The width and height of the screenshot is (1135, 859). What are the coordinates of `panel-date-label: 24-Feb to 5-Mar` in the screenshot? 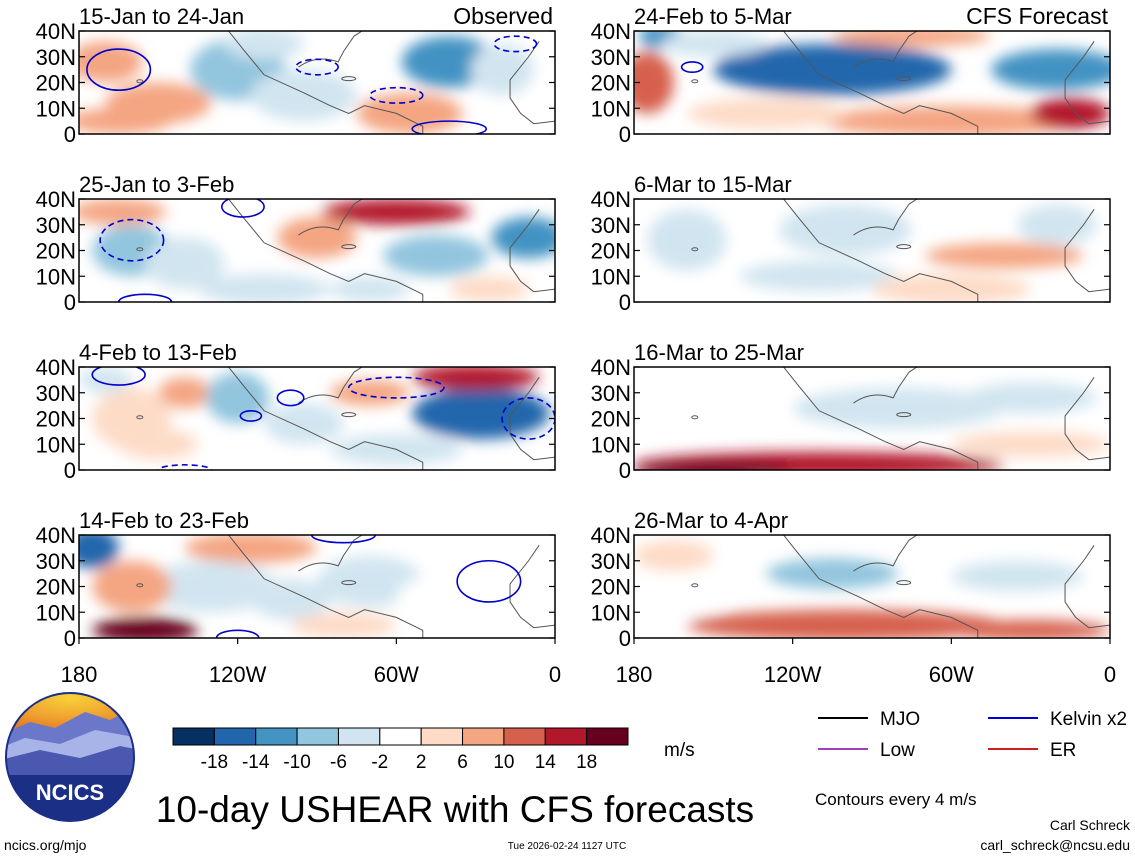 It's located at (713, 16).